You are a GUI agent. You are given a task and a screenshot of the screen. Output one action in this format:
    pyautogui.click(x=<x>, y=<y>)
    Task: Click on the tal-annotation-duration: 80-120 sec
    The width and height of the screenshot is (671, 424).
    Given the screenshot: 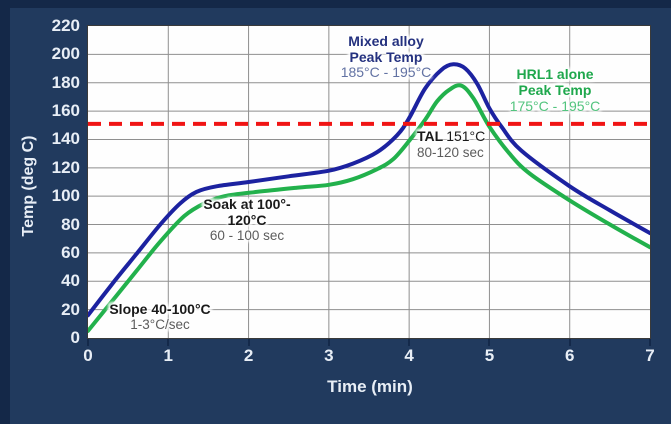 What is the action you would take?
    pyautogui.click(x=450, y=152)
    